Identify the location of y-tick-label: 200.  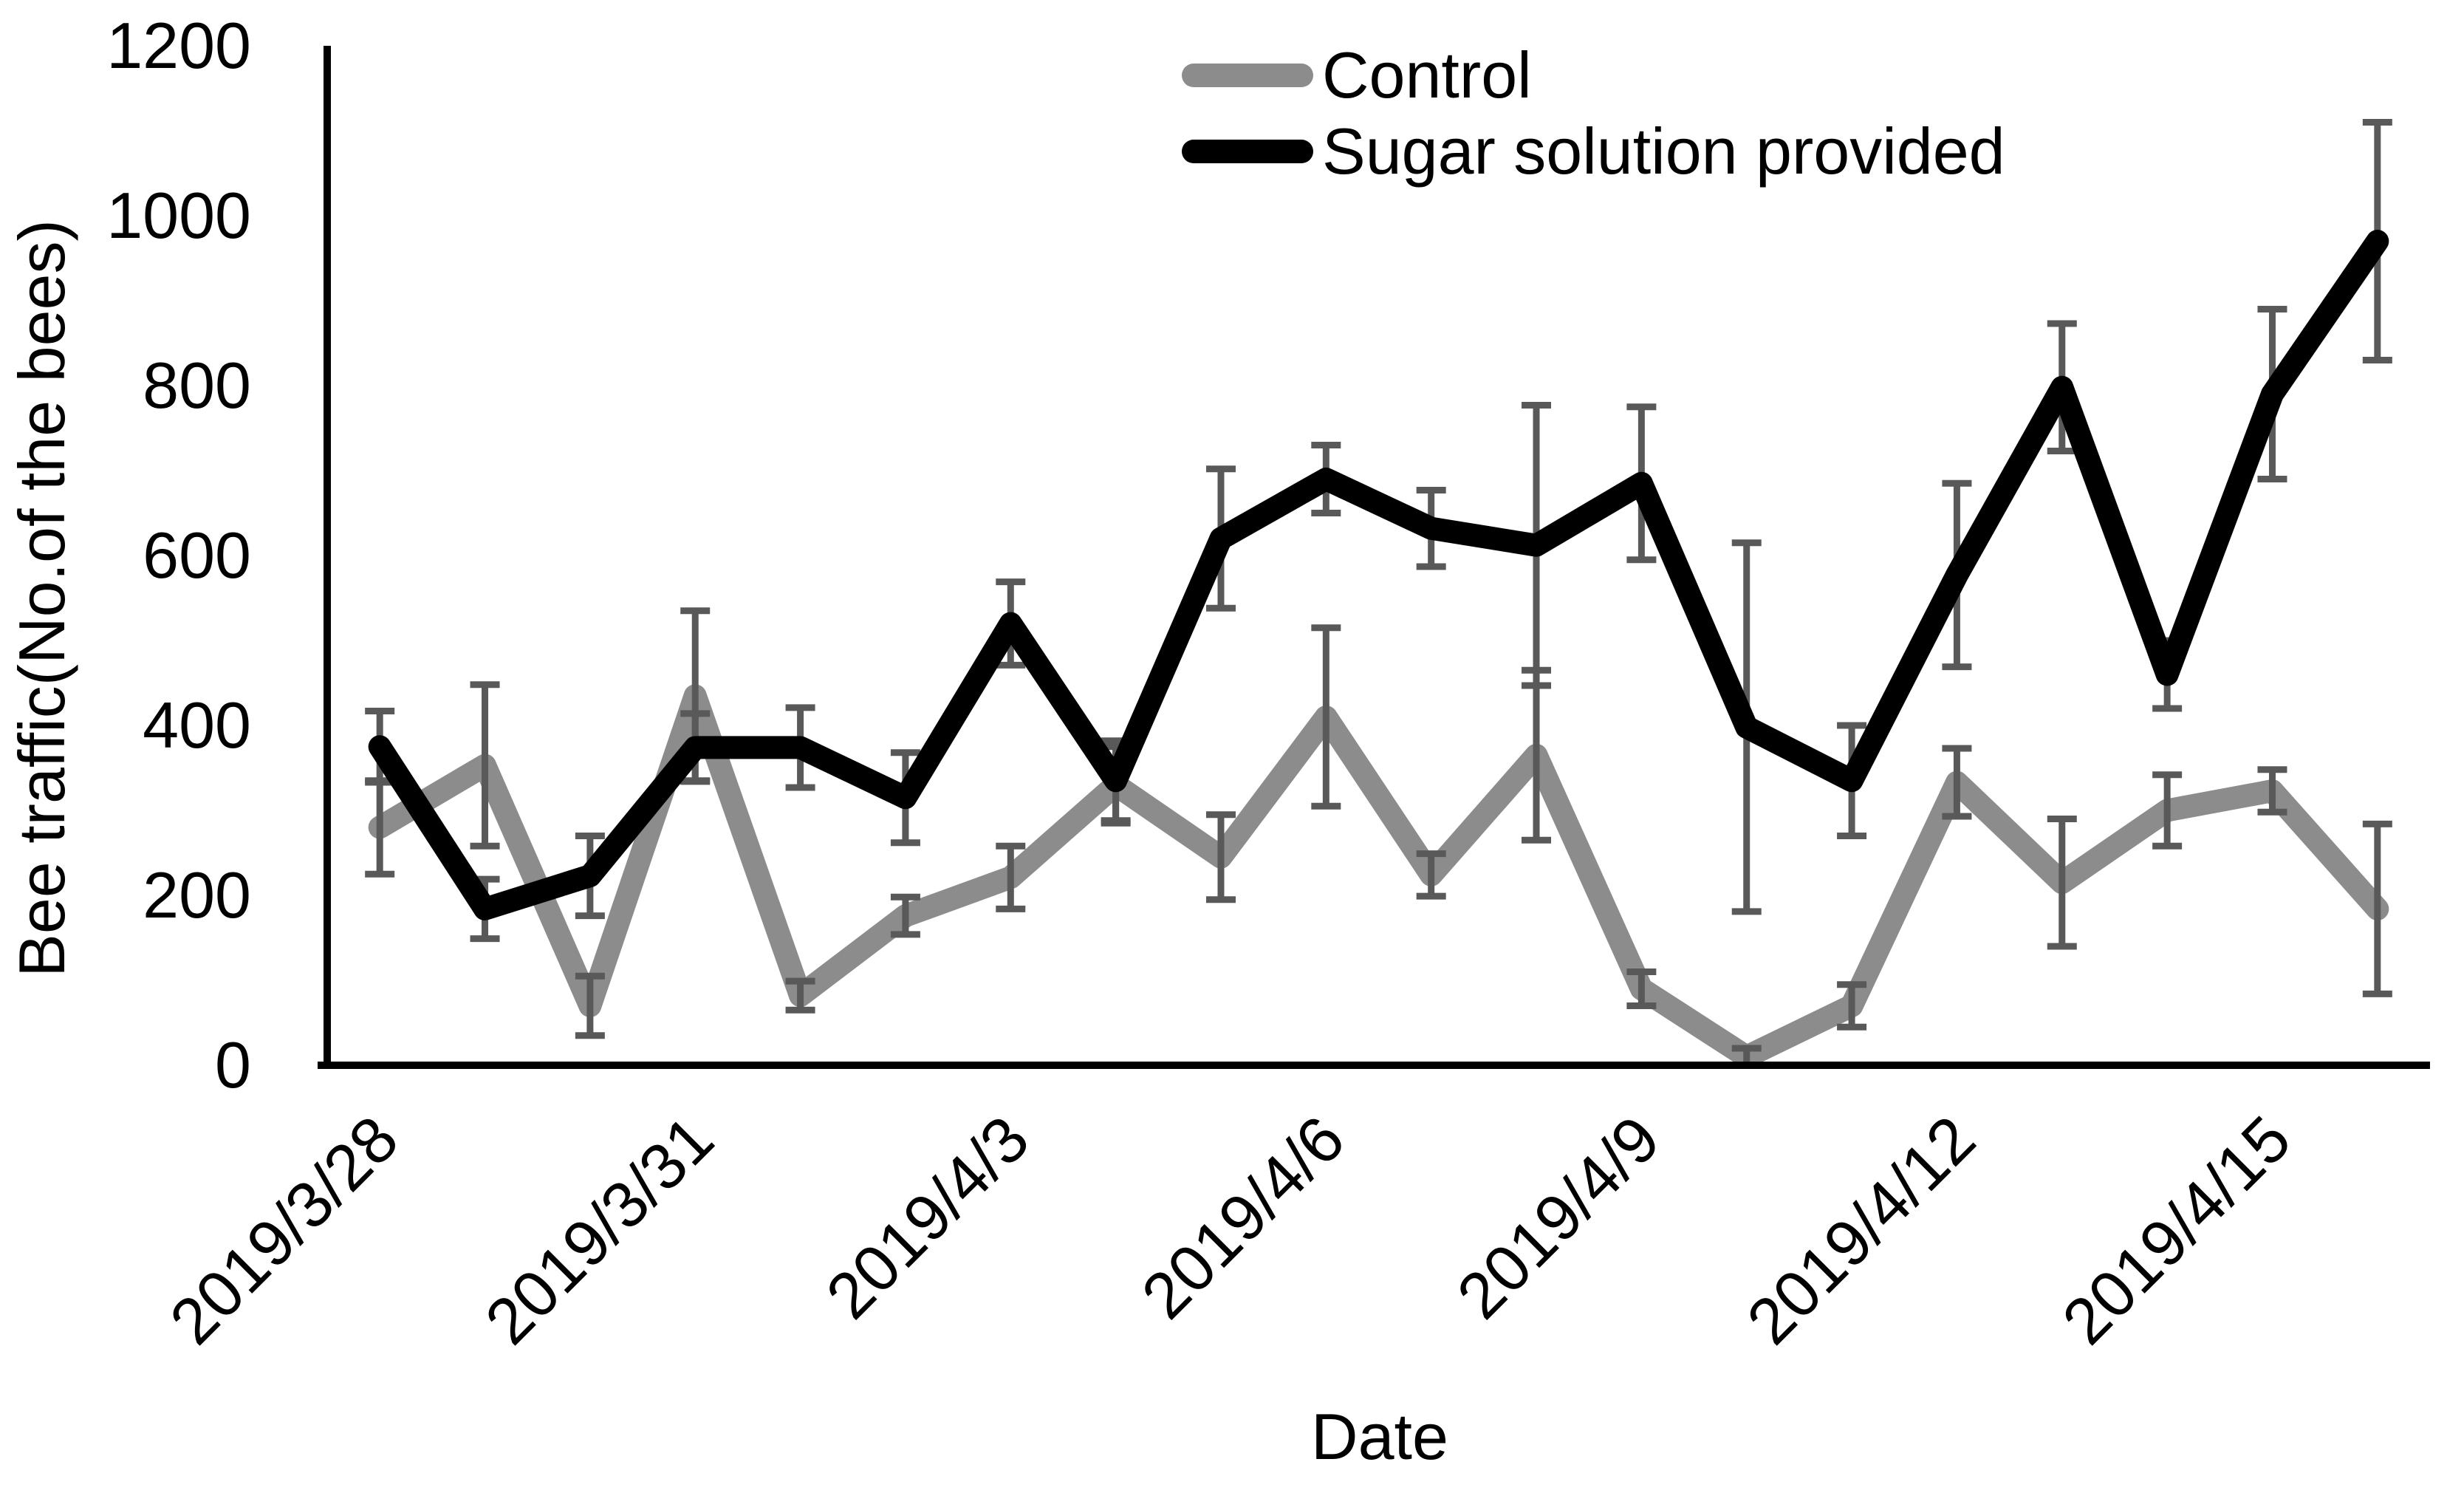
(197, 895).